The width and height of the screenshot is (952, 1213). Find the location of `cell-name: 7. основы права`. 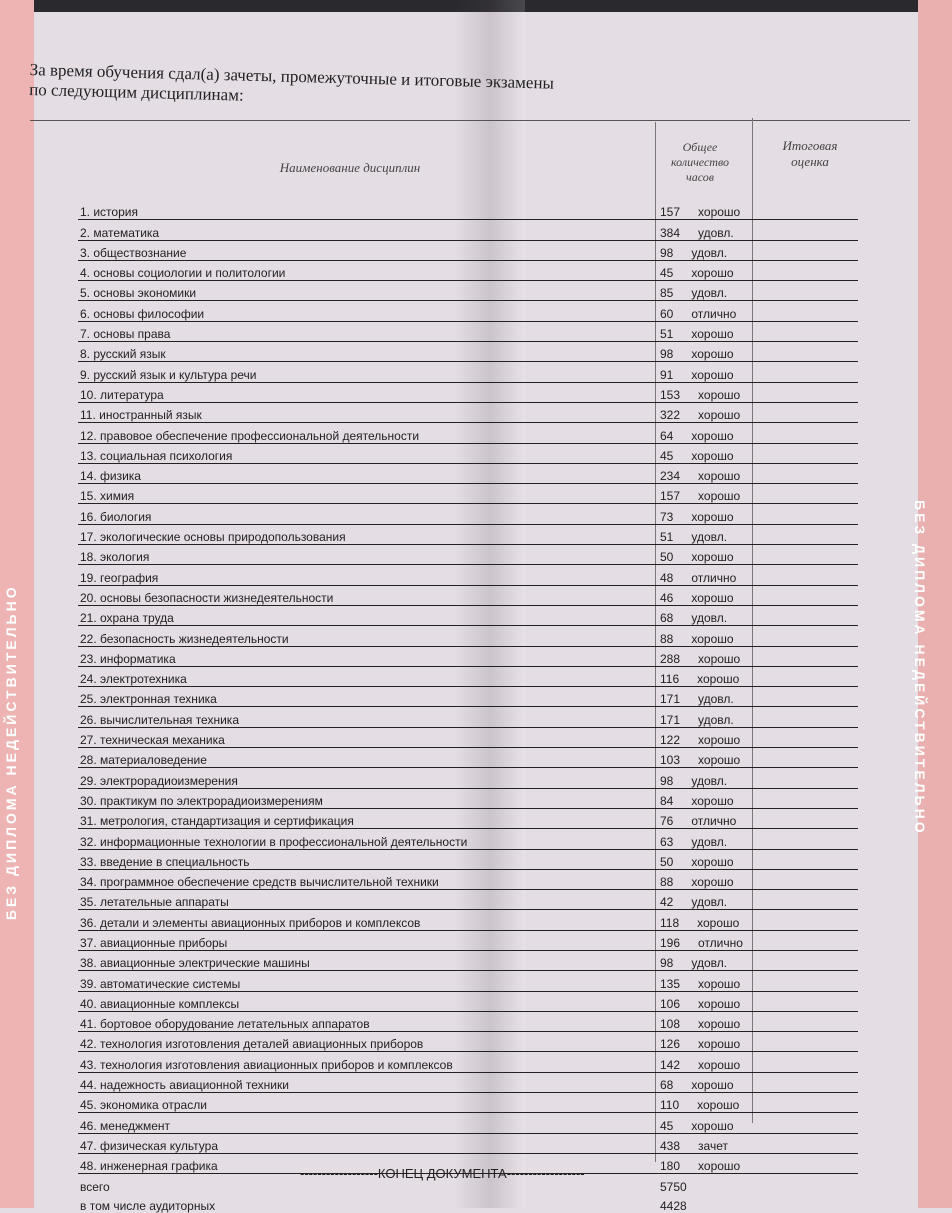

cell-name: 7. основы права is located at coordinates (125, 334).